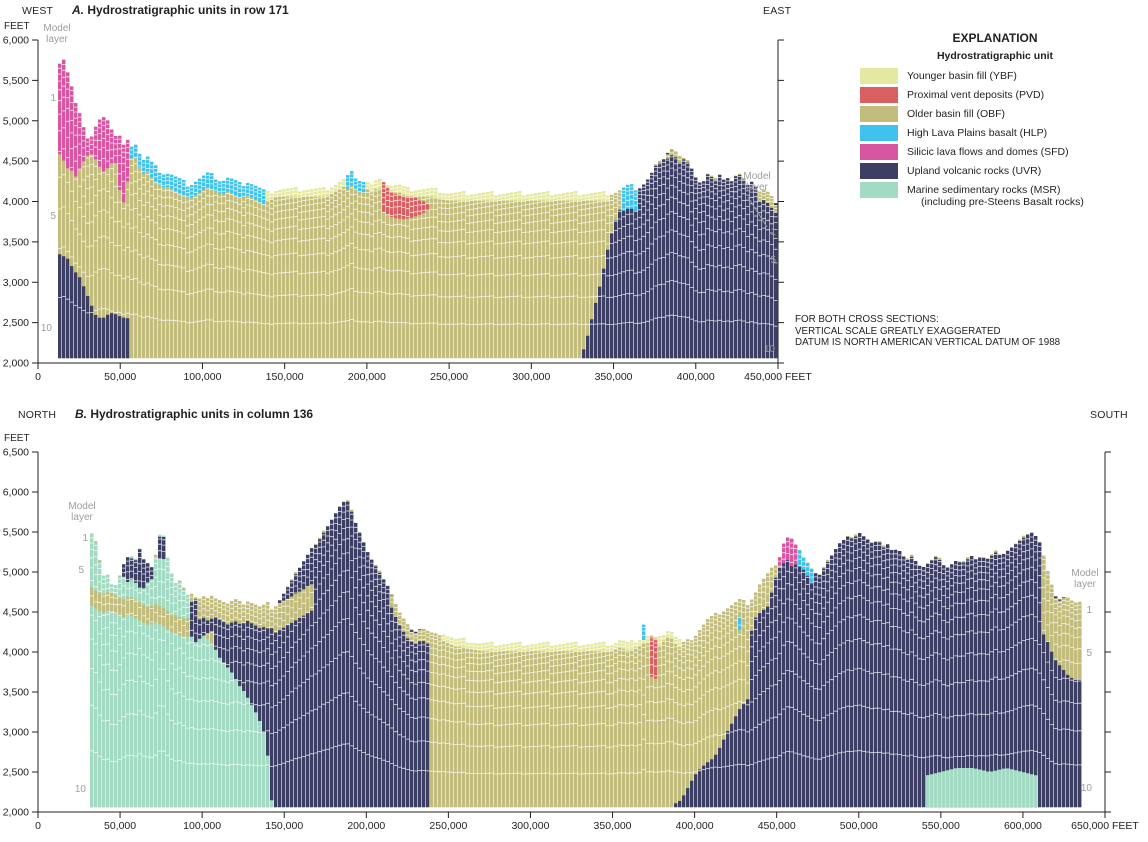  I want to click on y-tick-label: 2,000, so click(16, 364).